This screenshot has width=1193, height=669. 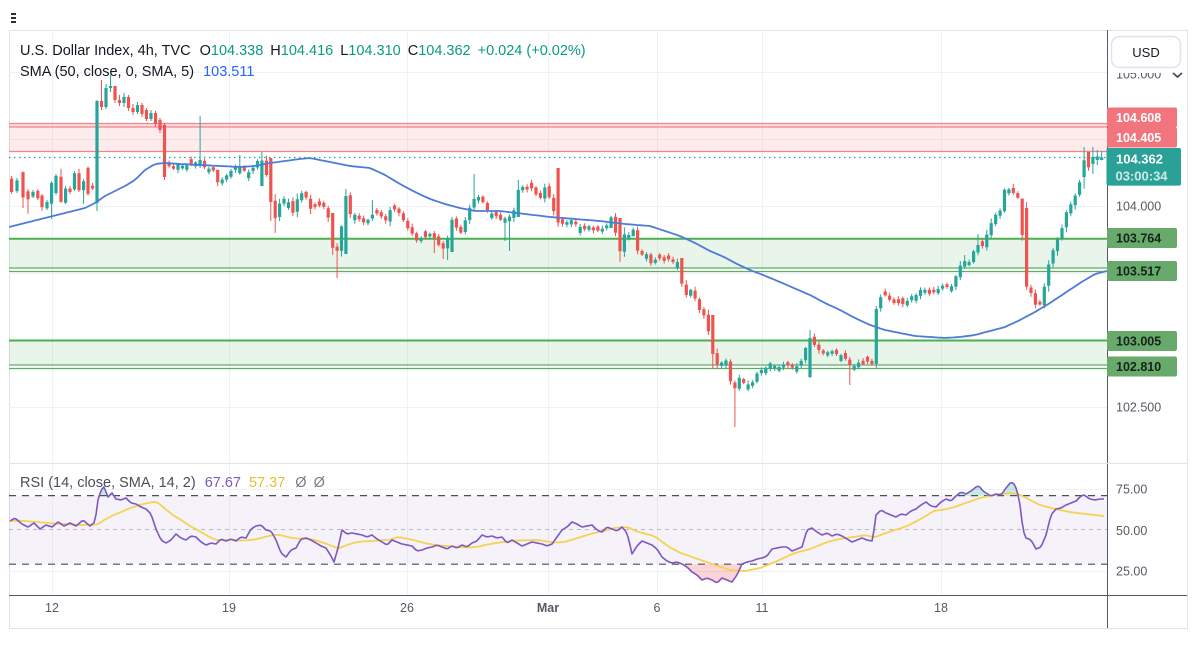 I want to click on svg-text: 102.810, so click(x=1138, y=367).